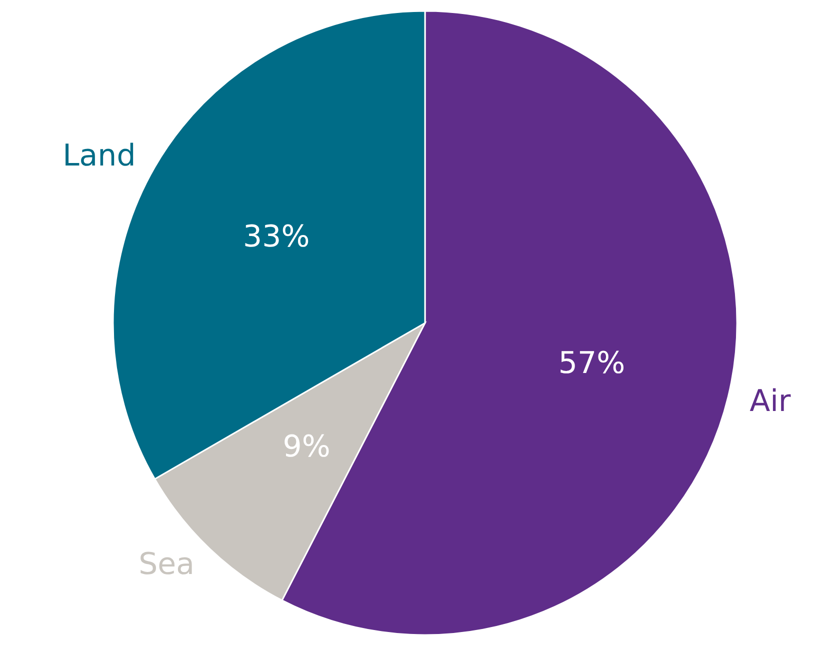 The image size is (833, 646). Describe the element at coordinates (276, 237) in the screenshot. I see `data-label: 33%` at that location.